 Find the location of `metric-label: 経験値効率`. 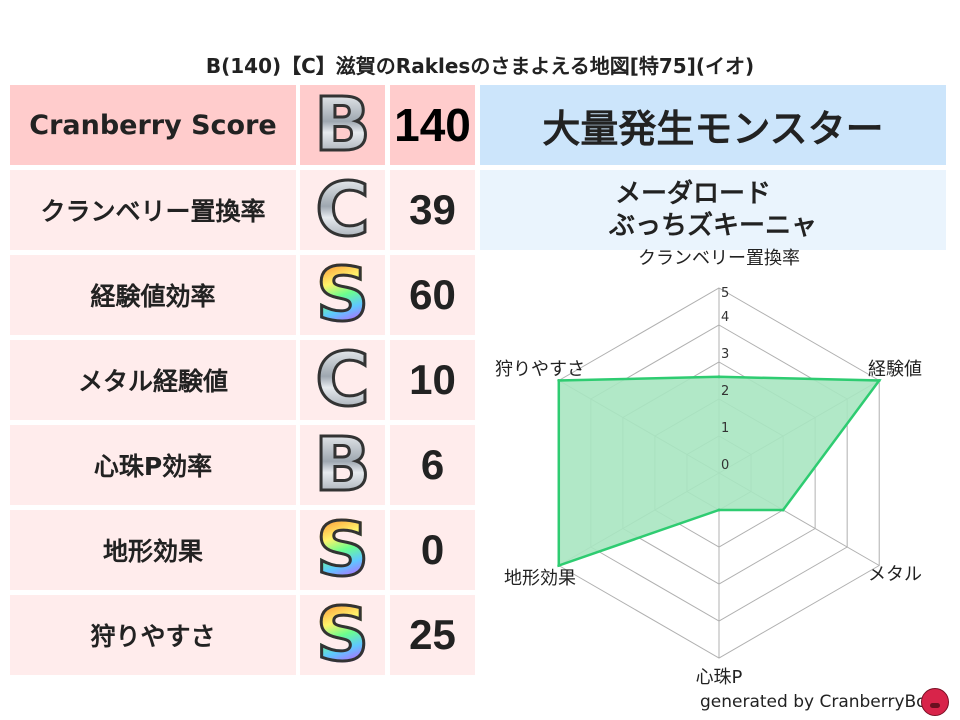

metric-label: 経験値効率 is located at coordinates (153, 295).